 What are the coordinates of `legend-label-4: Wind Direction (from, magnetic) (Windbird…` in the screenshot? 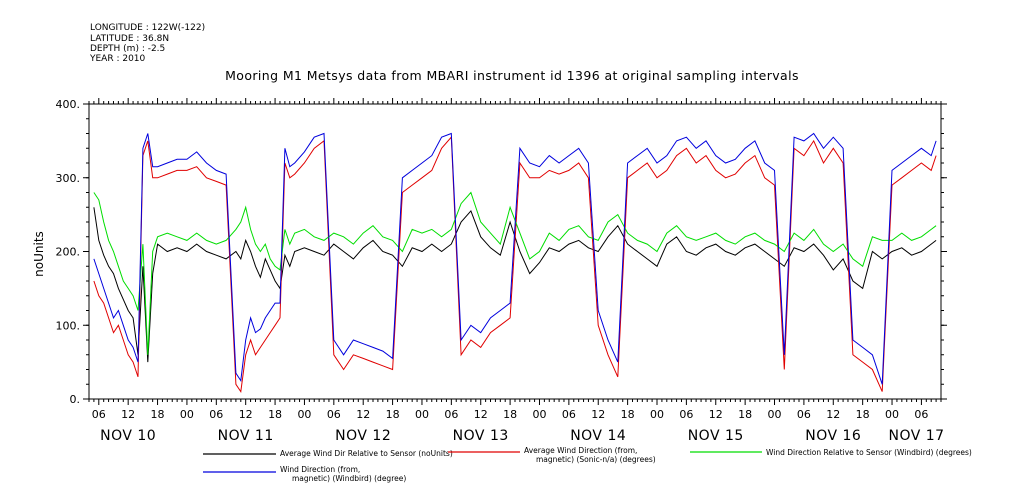 It's located at (343, 474).